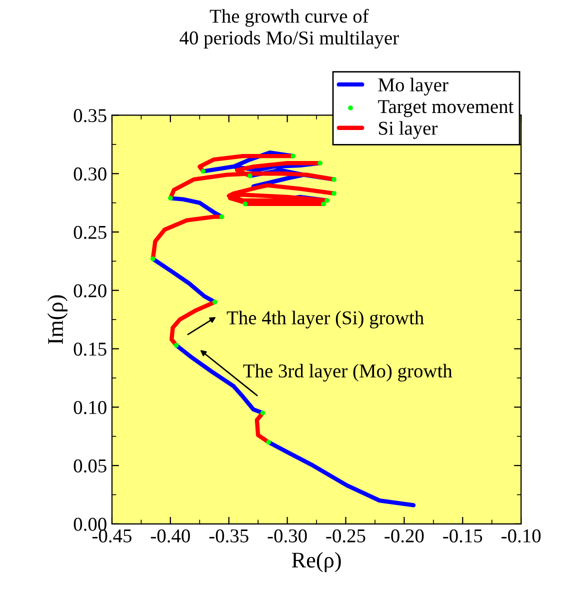 This screenshot has height=594, width=567. What do you see at coordinates (90, 291) in the screenshot?
I see `y-tick-label: 0.20` at bounding box center [90, 291].